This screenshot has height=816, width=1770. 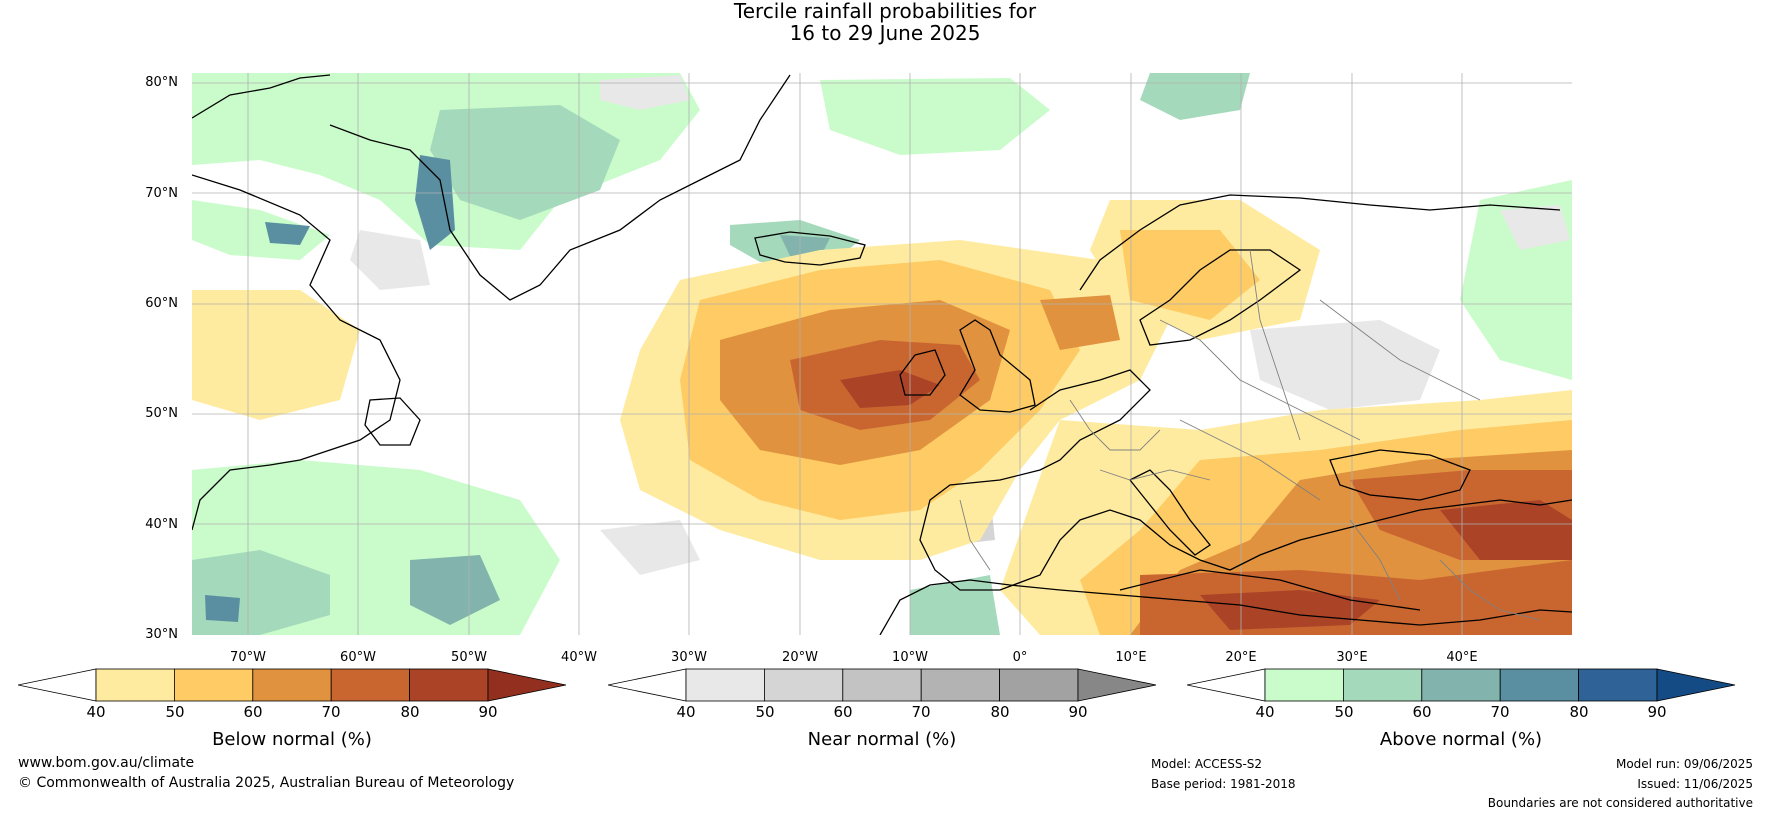 I want to click on near-normal-colorbar, so click(x=882, y=685).